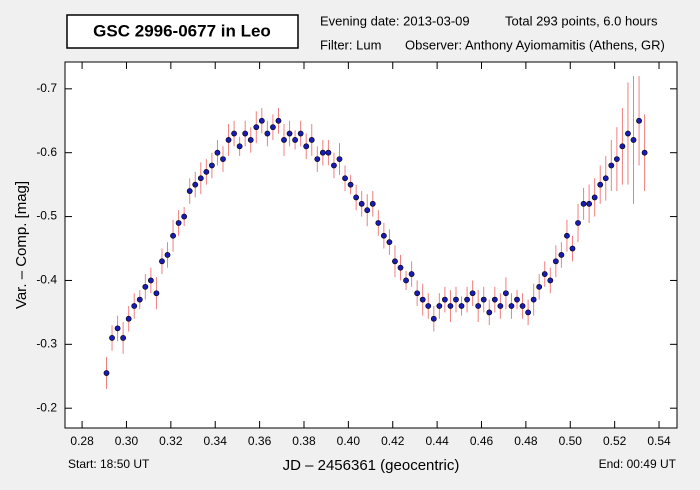 The height and width of the screenshot is (490, 700). I want to click on x-tick-label: 0.32, so click(171, 441).